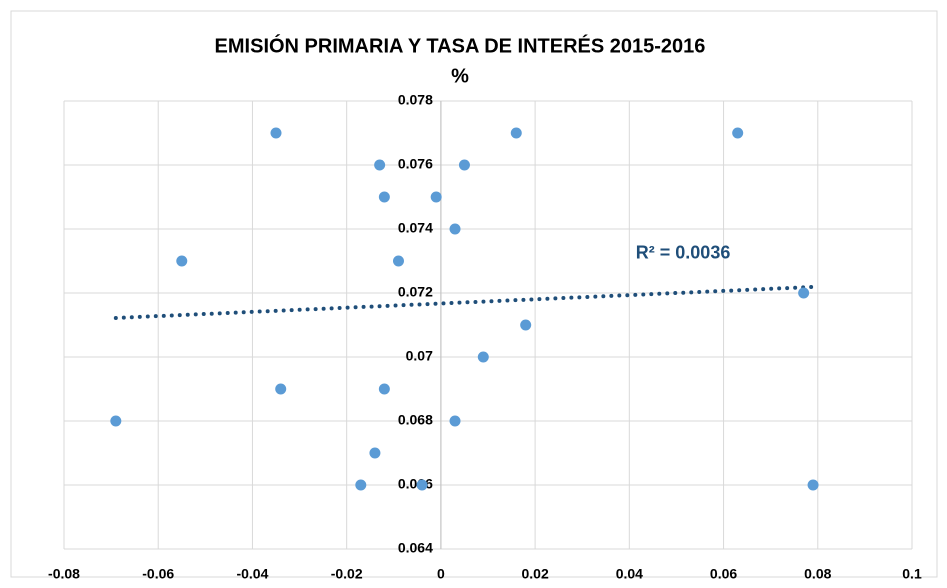  What do you see at coordinates (415, 420) in the screenshot?
I see `y-tick-label: 0.068` at bounding box center [415, 420].